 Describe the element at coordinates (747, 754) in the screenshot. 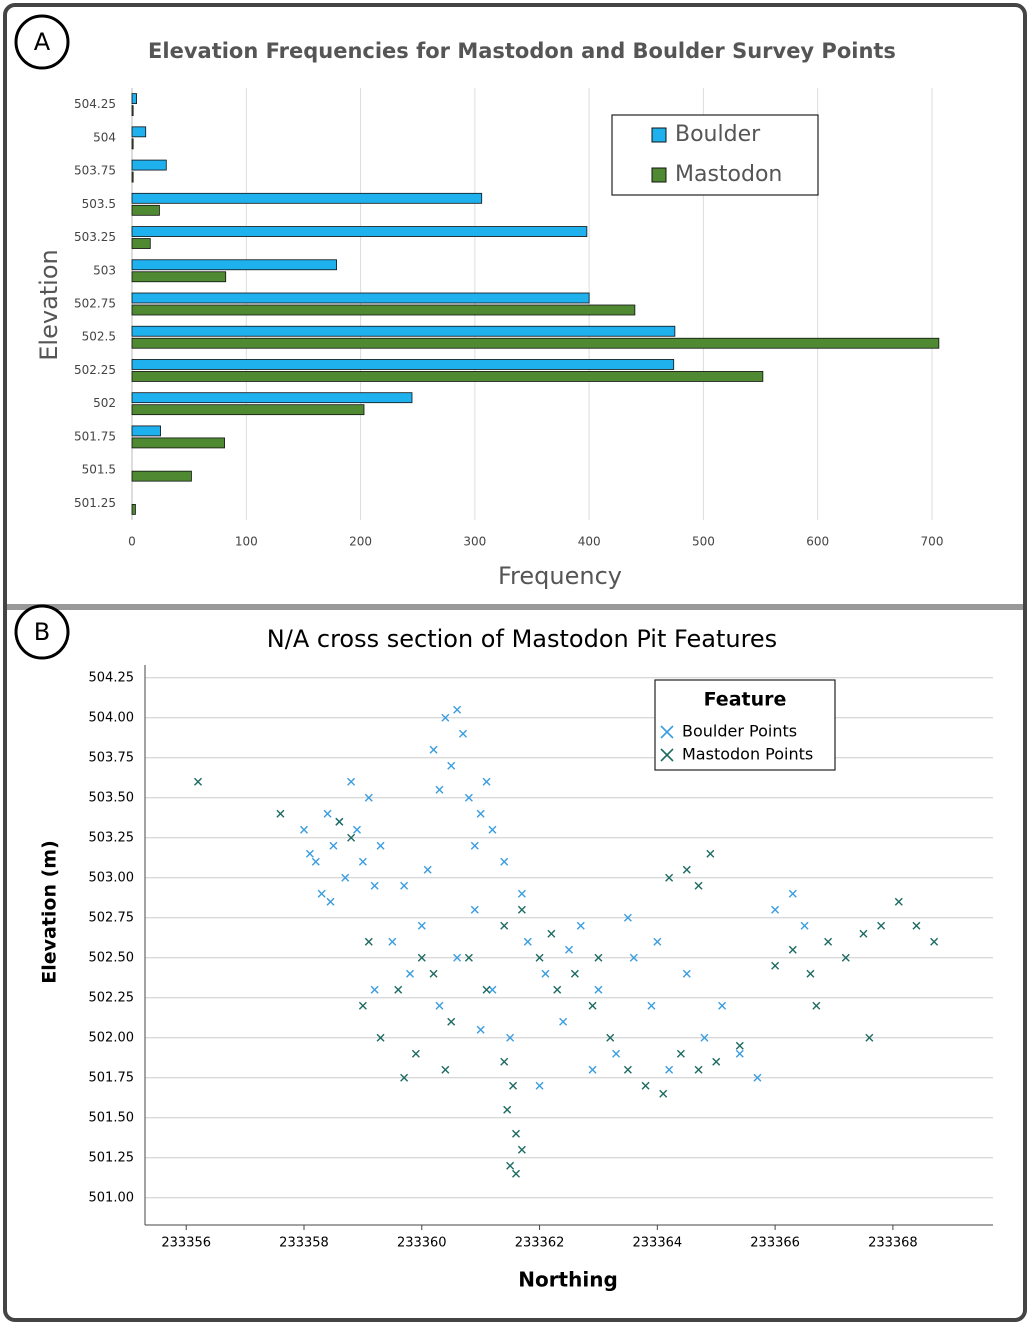

I see `legend-label: Mastodon Points` at that location.